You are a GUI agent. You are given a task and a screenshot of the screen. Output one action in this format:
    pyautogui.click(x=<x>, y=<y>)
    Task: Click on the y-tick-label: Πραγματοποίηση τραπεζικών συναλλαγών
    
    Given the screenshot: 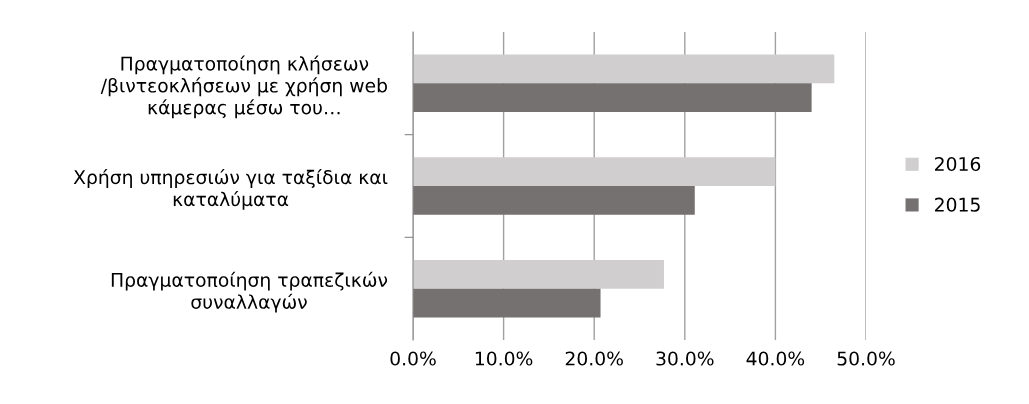 What is the action you would take?
    pyautogui.click(x=249, y=292)
    